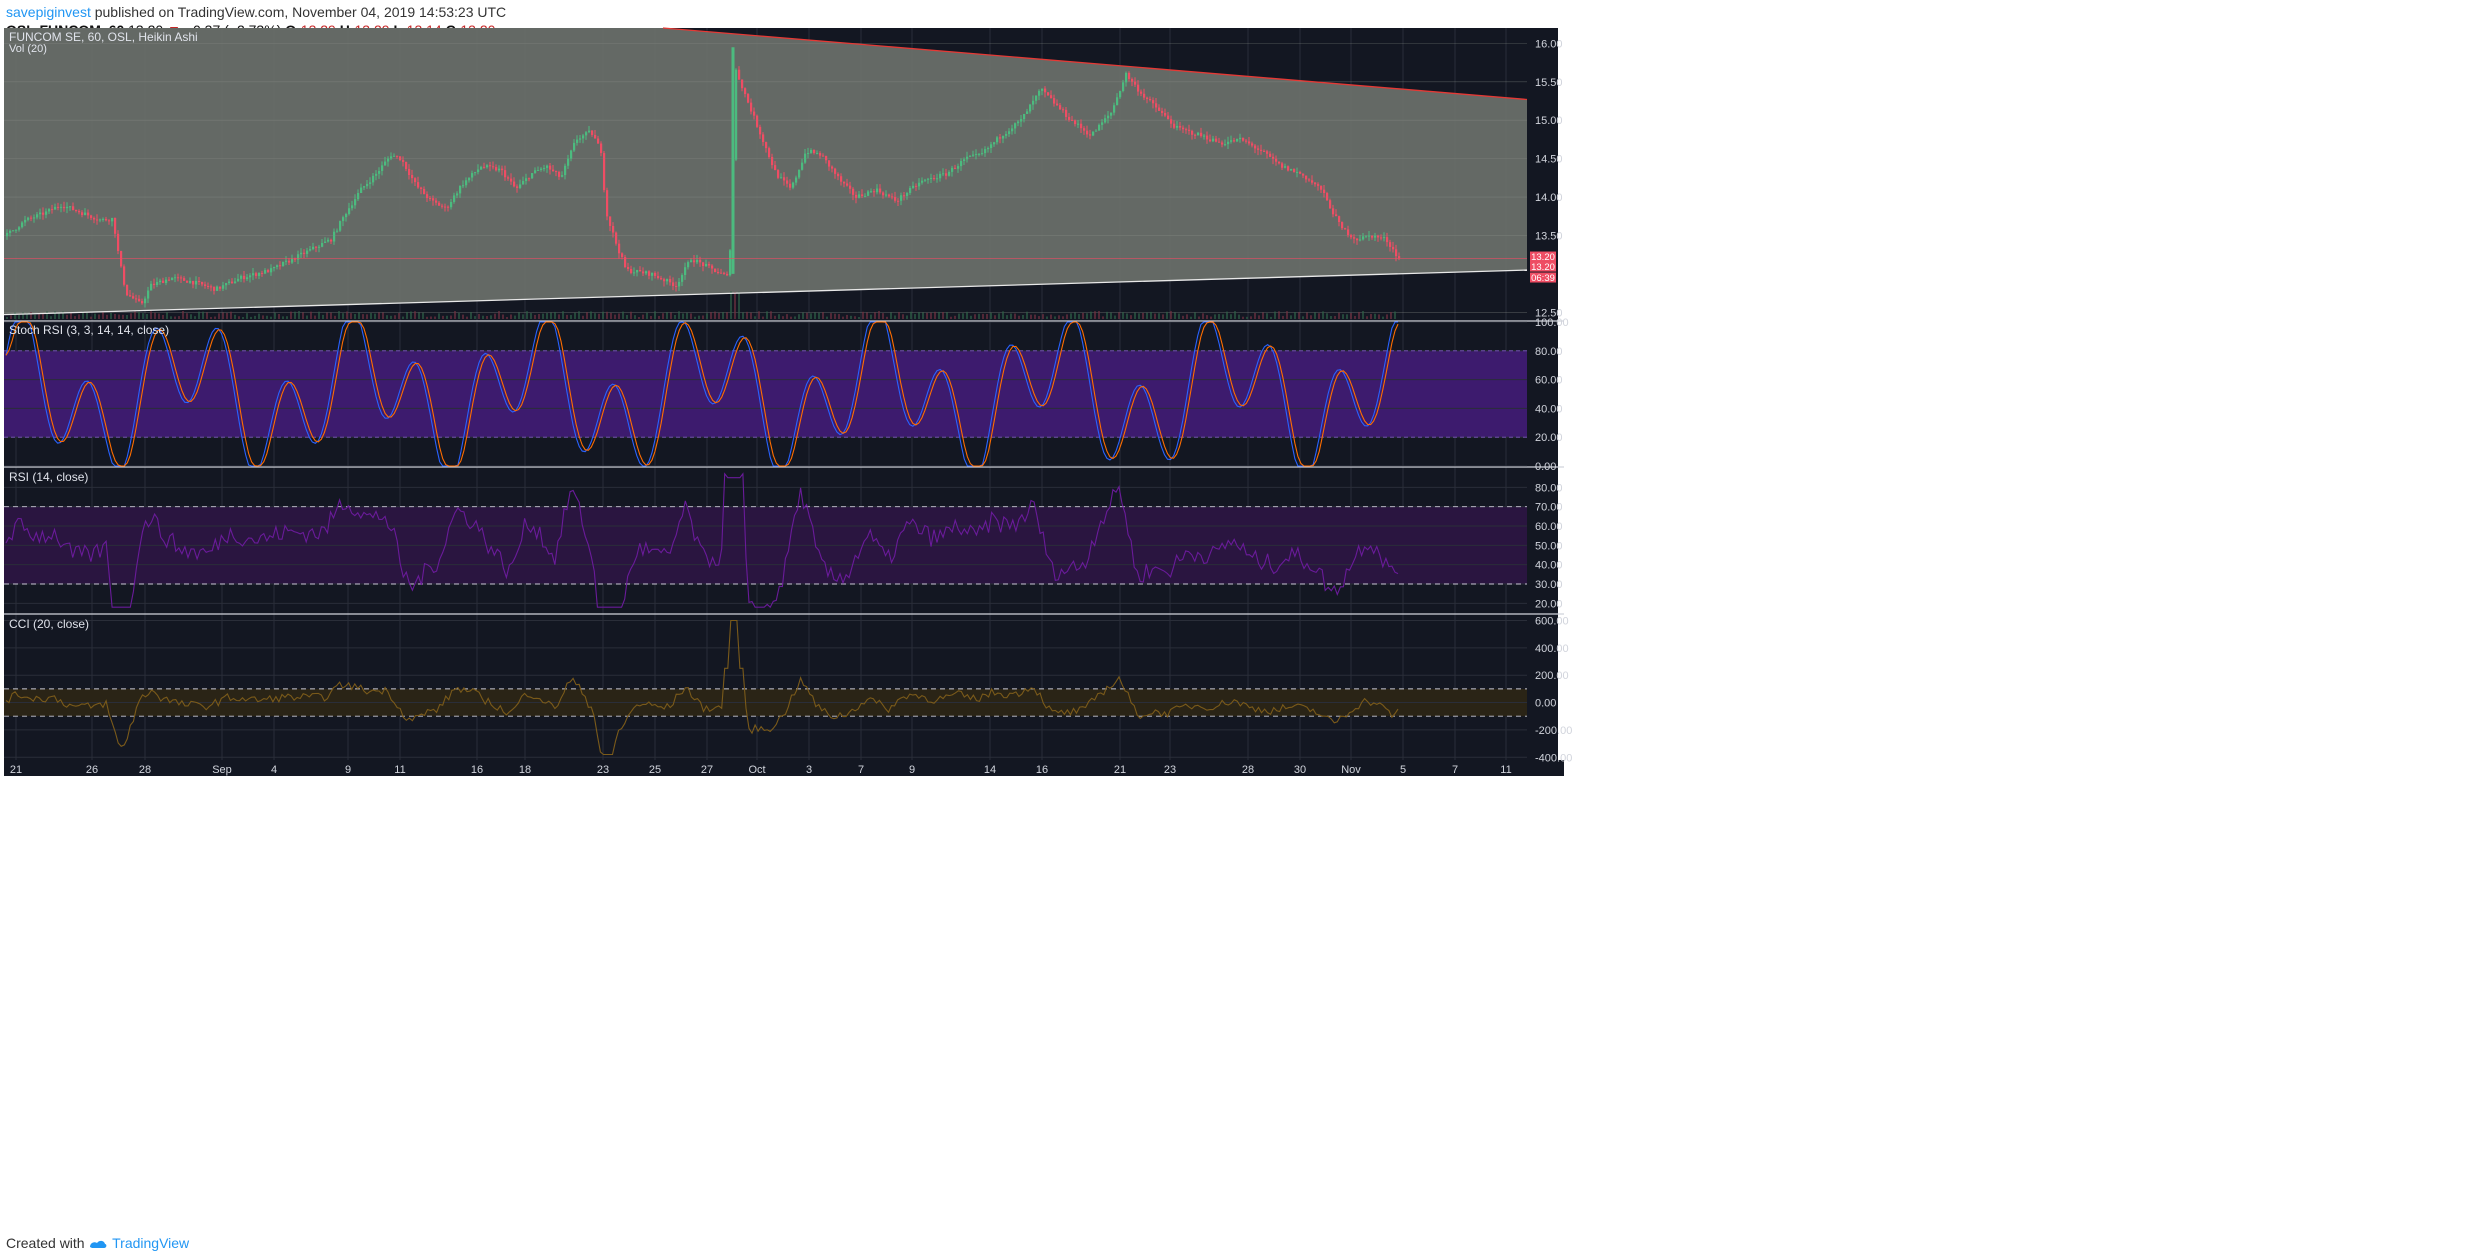  I want to click on tradingview-brand-link: TradingView, so click(151, 1243).